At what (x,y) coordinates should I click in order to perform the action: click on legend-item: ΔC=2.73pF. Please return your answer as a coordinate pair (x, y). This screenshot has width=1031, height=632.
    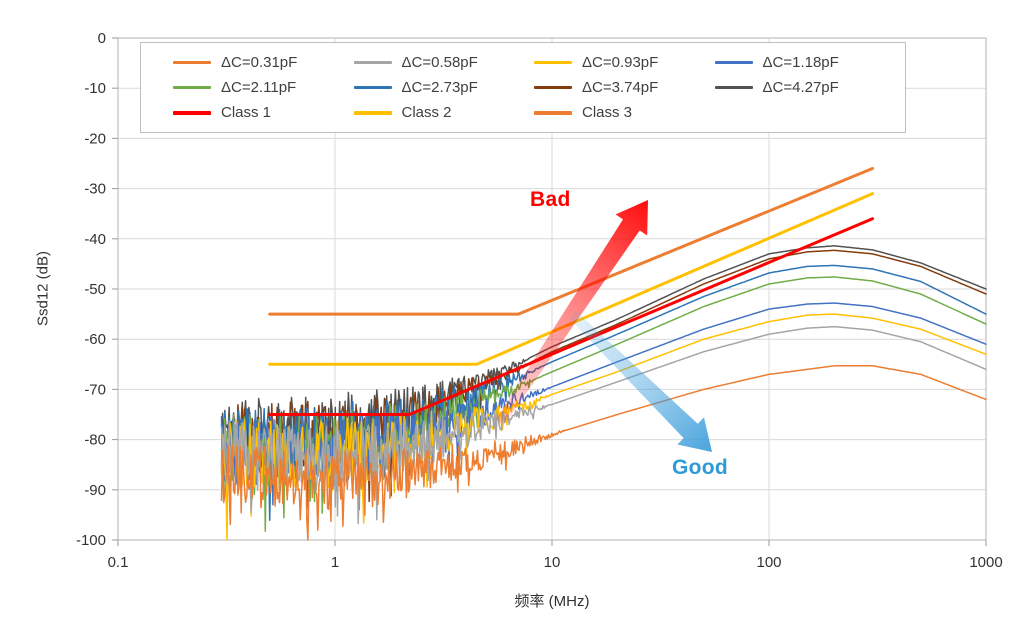
    Looking at the image, I should click on (442, 87).